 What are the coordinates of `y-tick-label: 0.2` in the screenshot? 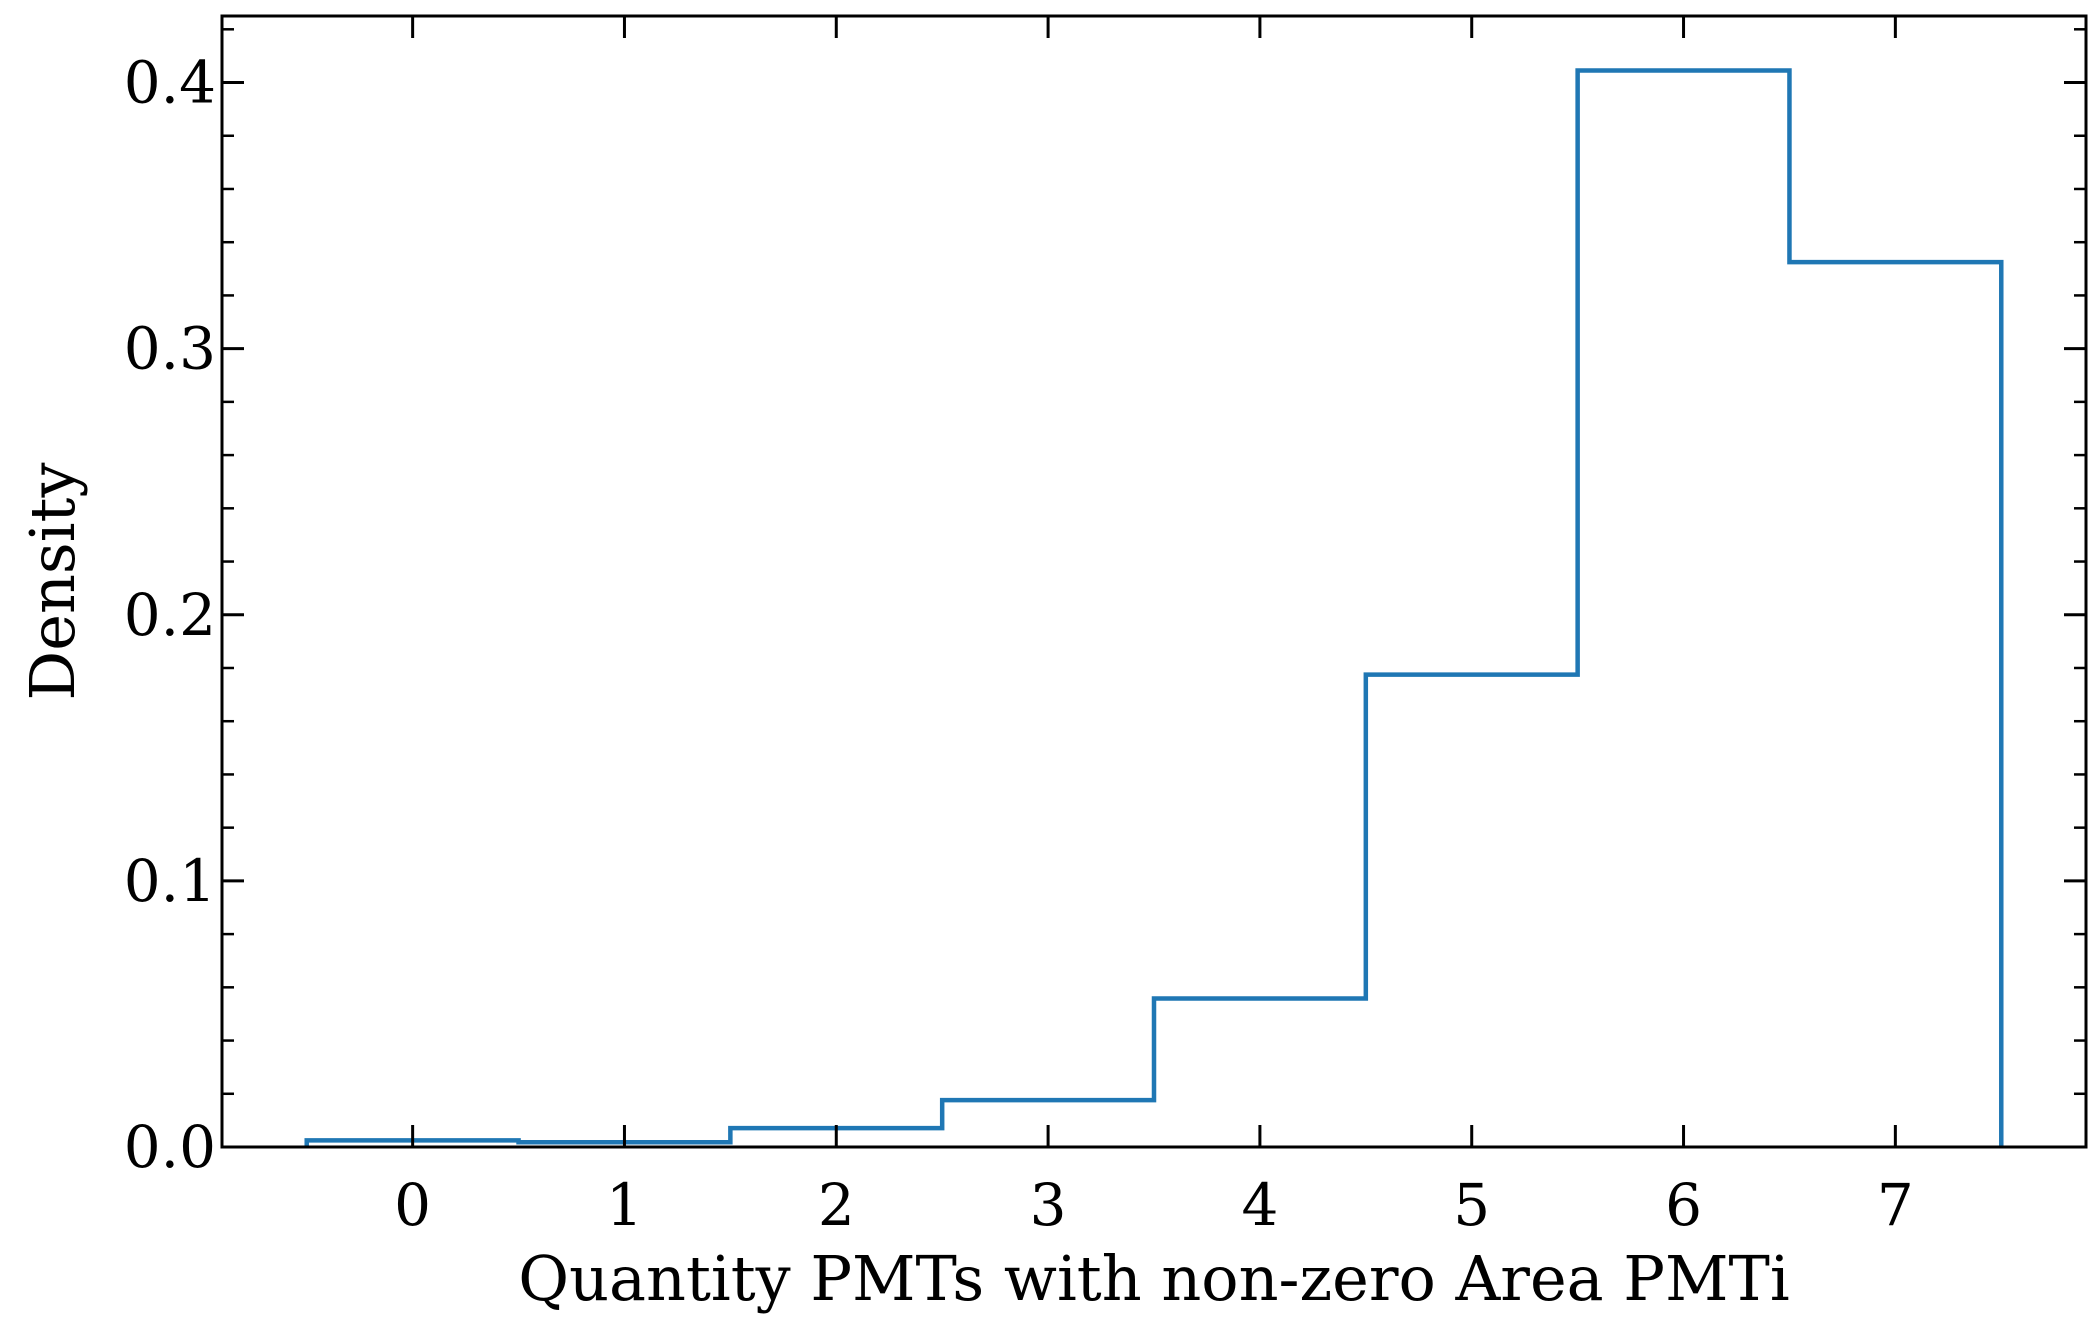 It's located at (170, 615).